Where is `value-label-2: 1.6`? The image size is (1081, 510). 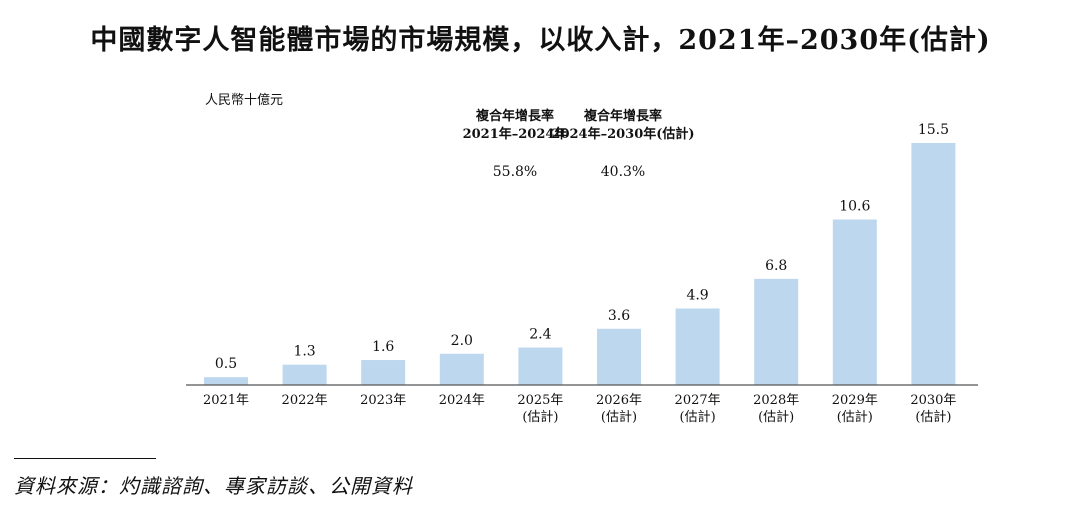
value-label-2: 1.6 is located at coordinates (383, 347).